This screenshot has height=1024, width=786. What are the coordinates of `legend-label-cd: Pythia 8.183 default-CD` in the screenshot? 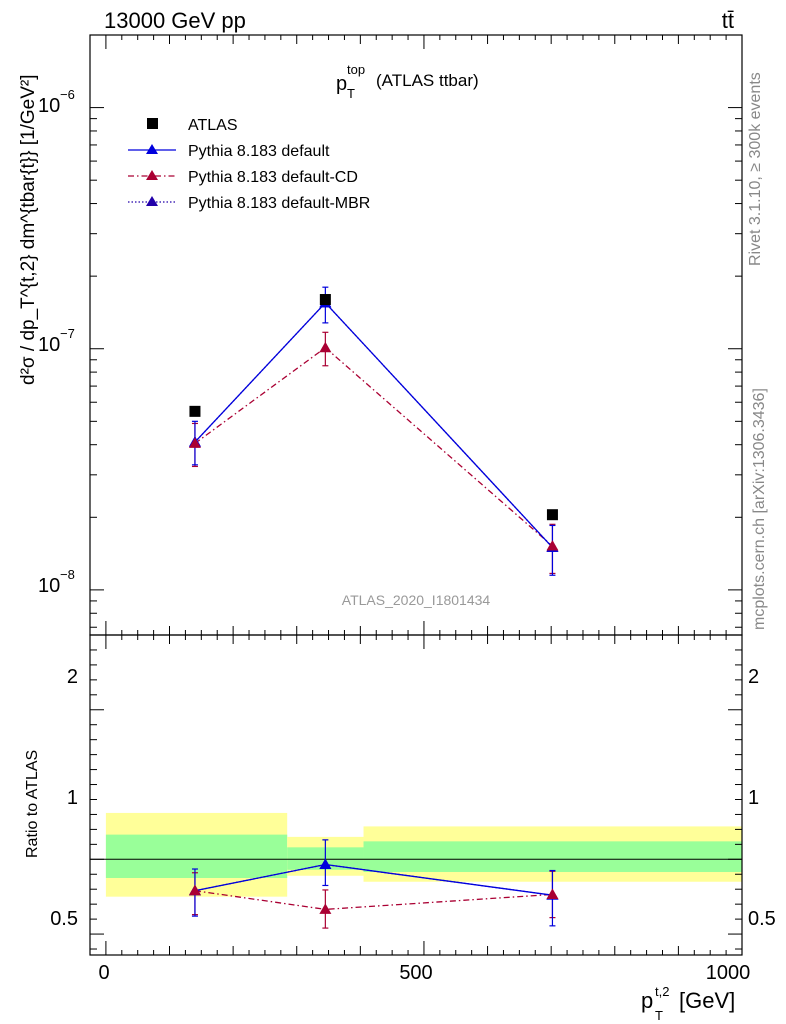 It's located at (273, 177).